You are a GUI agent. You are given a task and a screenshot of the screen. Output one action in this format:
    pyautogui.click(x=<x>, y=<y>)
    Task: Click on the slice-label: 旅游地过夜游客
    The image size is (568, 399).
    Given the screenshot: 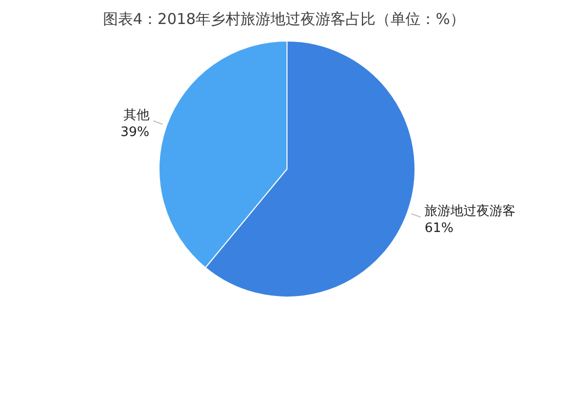 What is the action you would take?
    pyautogui.click(x=470, y=211)
    